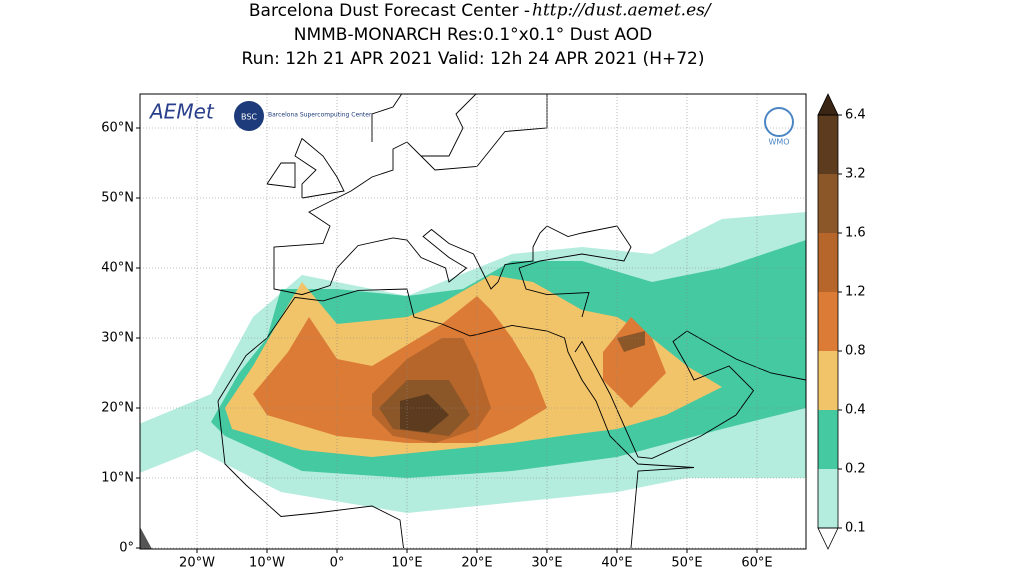 The height and width of the screenshot is (580, 1024). Describe the element at coordinates (117, 128) in the screenshot. I see `lat-tick-label: 60°N` at that location.